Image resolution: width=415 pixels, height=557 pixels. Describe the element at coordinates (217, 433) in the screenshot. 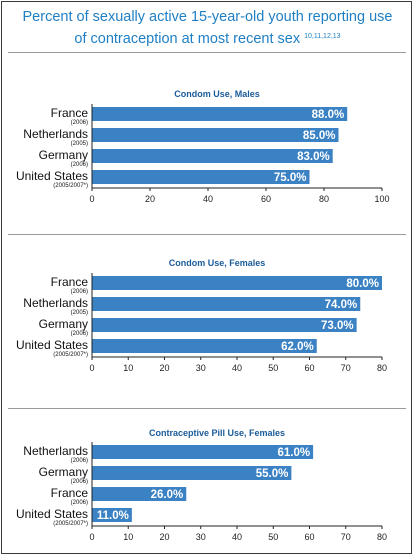

I see `panel-title: Contraceptive Pill Use, Females` at that location.